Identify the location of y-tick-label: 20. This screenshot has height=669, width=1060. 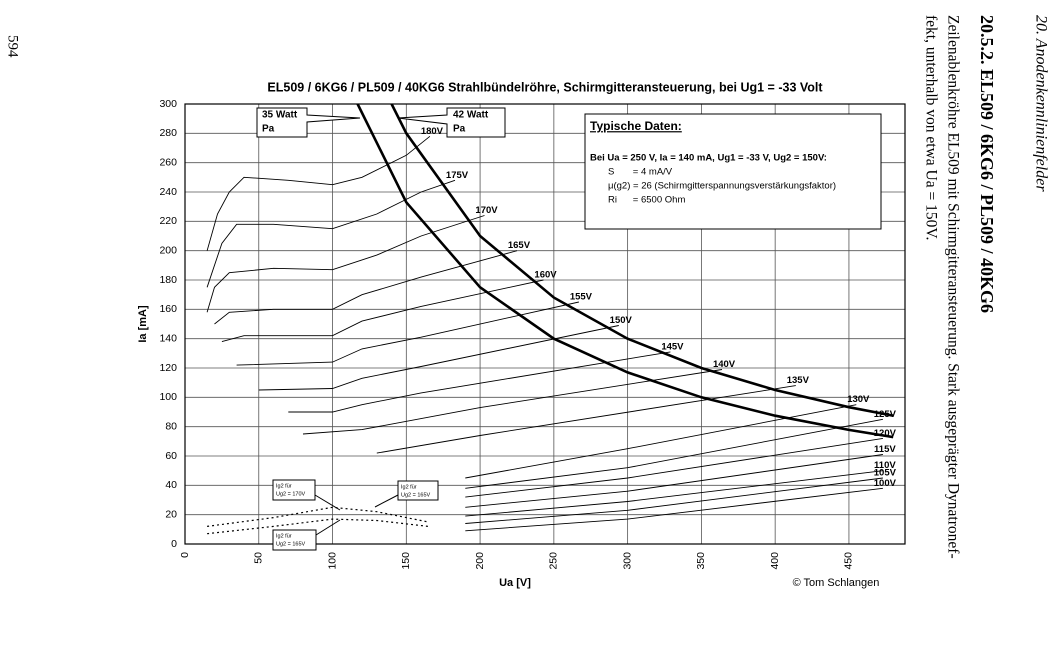
(171, 514).